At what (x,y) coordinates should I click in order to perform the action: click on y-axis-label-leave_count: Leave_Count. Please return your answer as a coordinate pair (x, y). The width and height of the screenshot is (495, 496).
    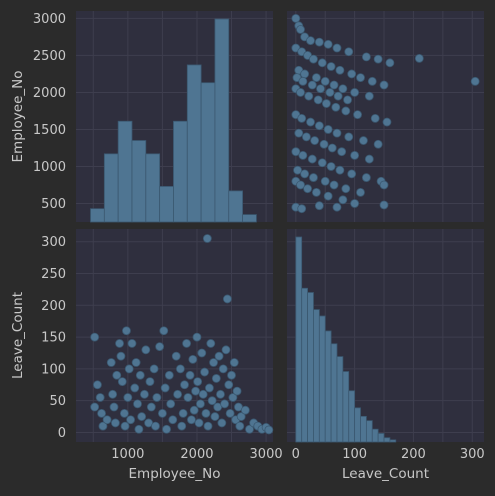
    Looking at the image, I should click on (18, 335).